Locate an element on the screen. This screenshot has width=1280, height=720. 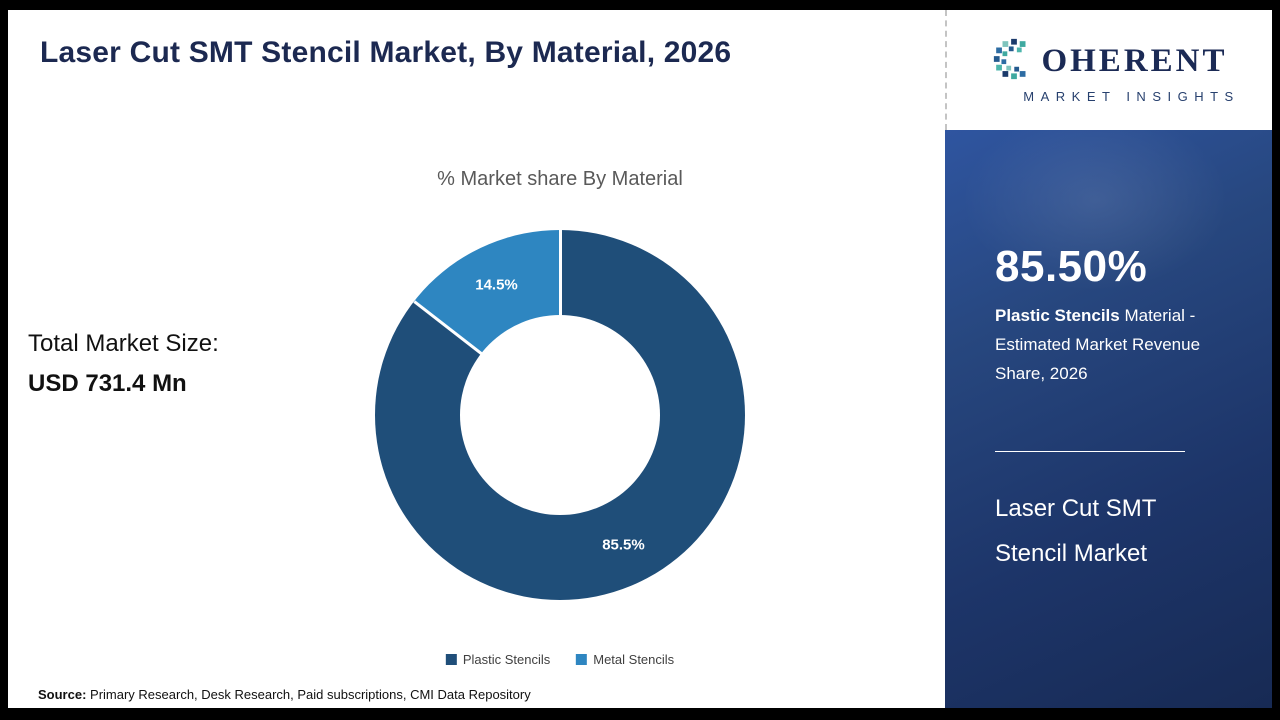
highlight-stat-segment: Plastic Stencils is located at coordinates (1057, 315).